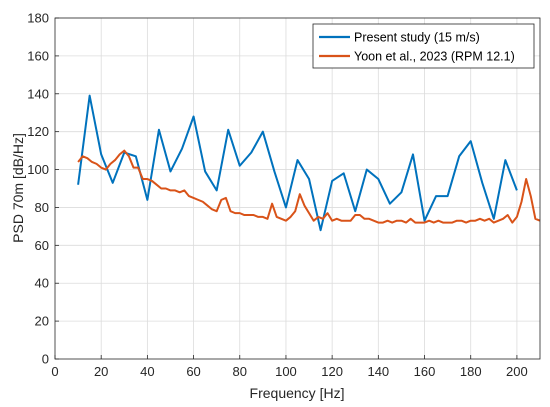 The height and width of the screenshot is (407, 550). Describe the element at coordinates (378, 371) in the screenshot. I see `x-tick-label: 140` at that location.